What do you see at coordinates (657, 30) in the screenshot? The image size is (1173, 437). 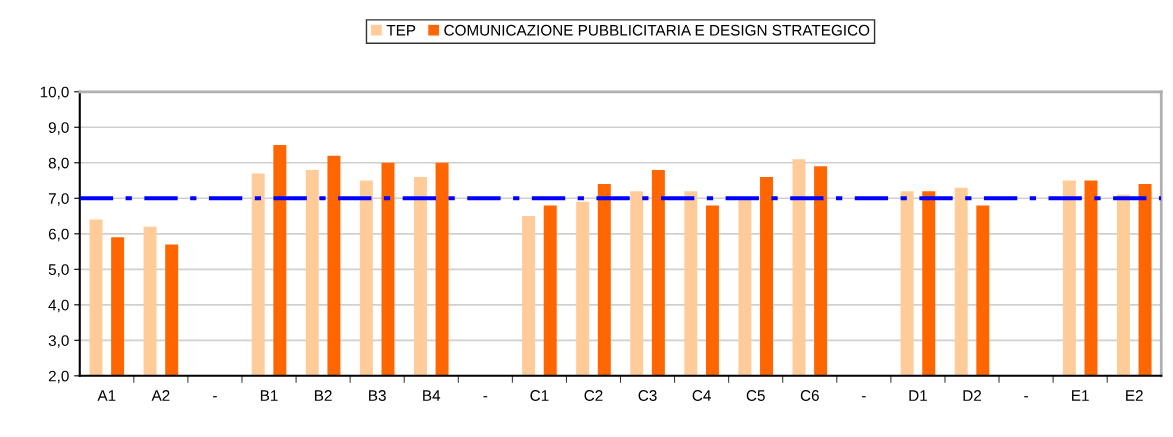 I see `legend-label: COMUNICAZIONE PUBBLICITARIA E DESIGN STRATEGICO` at bounding box center [657, 30].